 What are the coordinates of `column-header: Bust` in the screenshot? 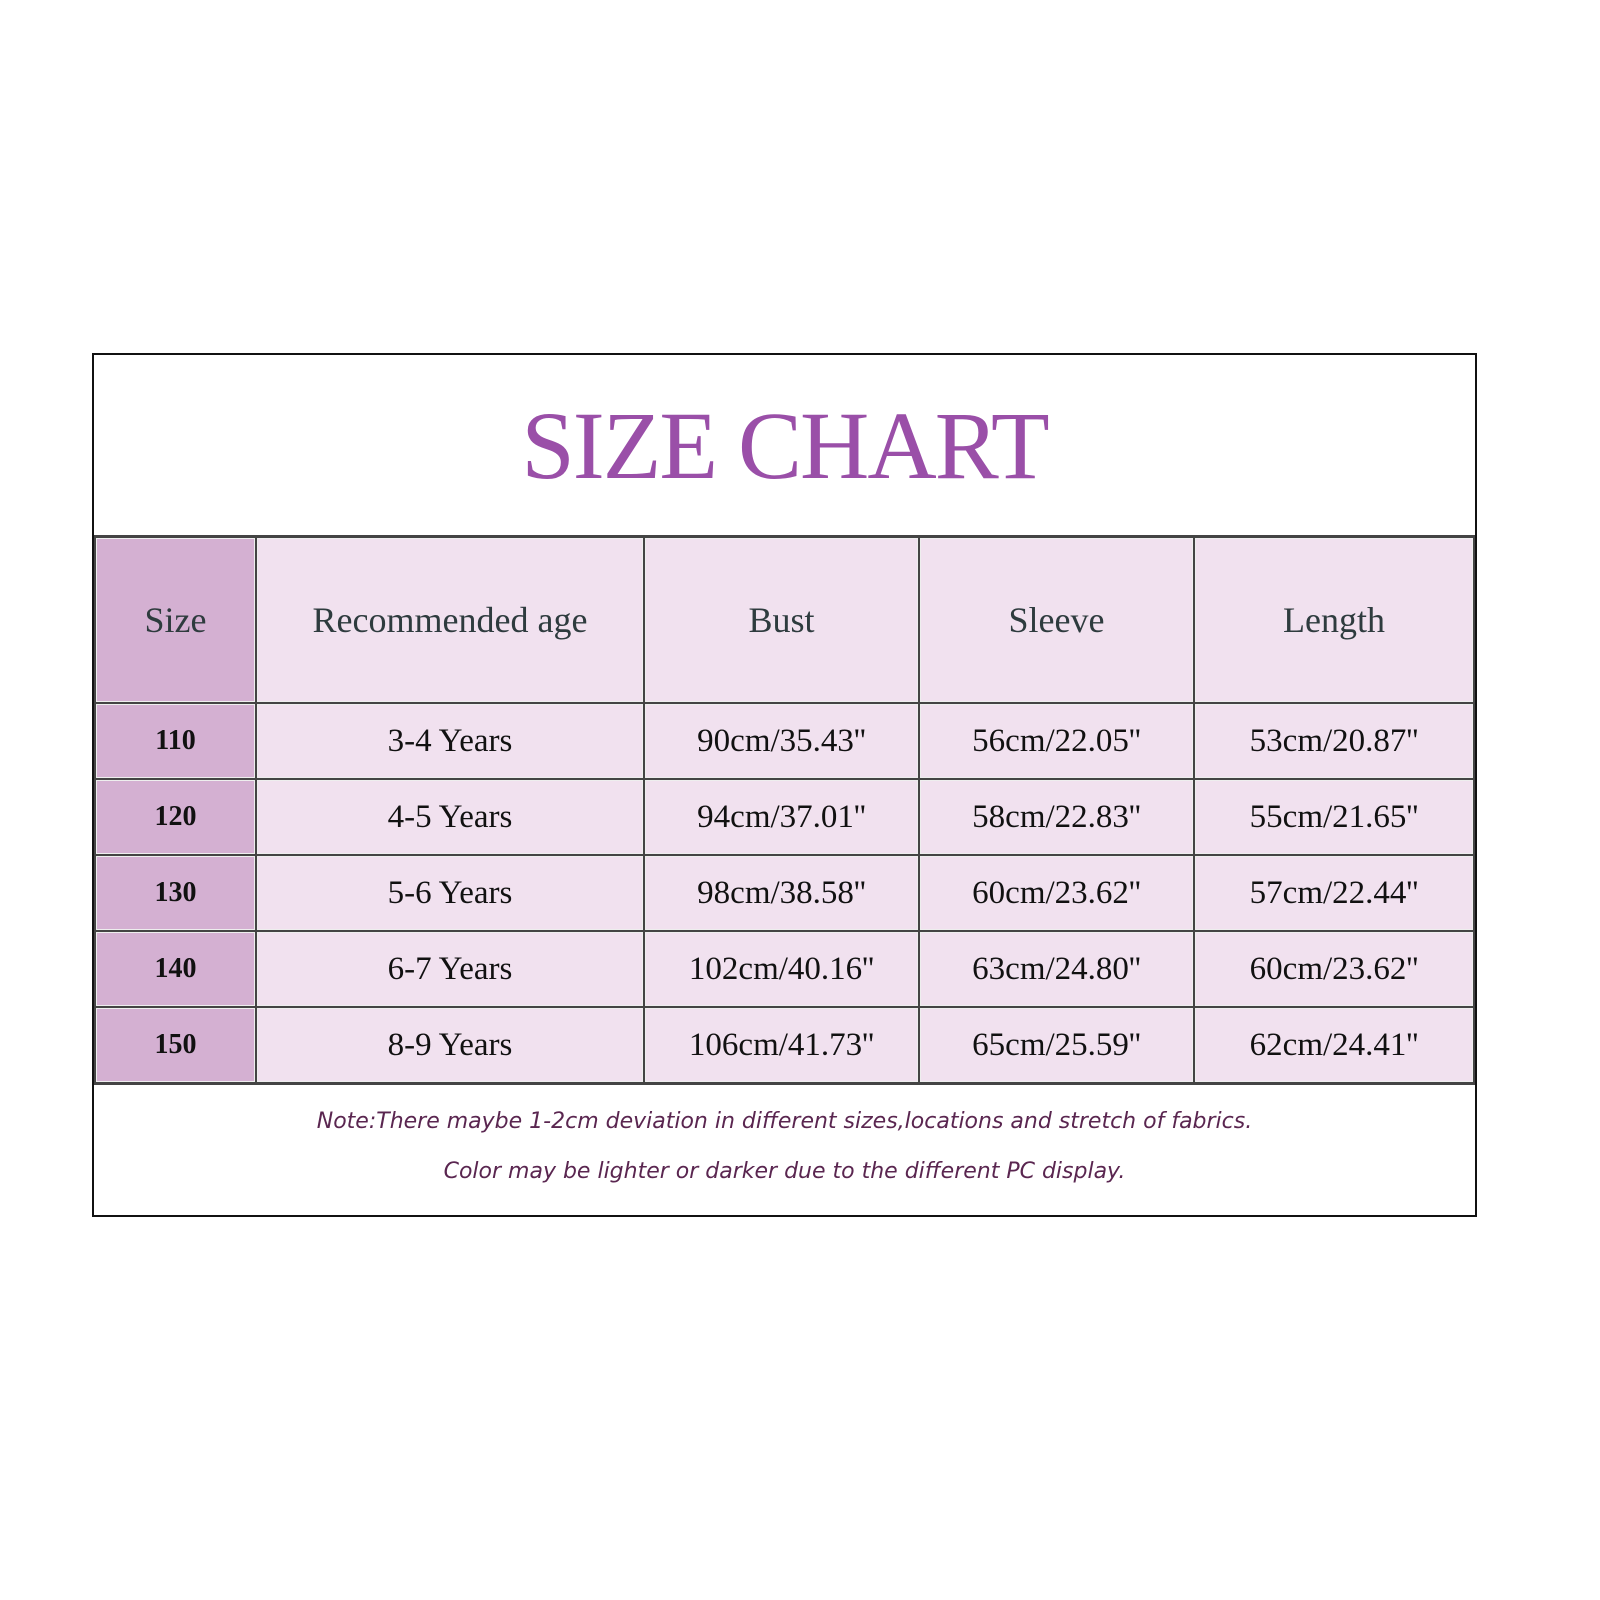 It's located at (781, 620).